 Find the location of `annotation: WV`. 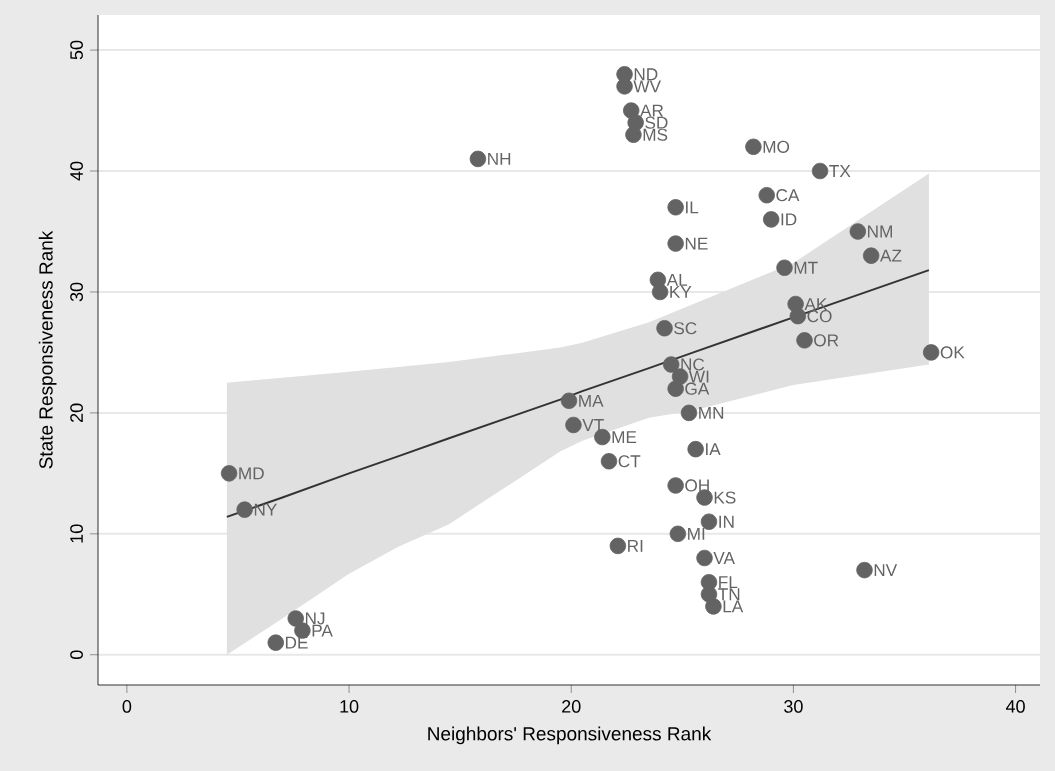

annotation: WV is located at coordinates (647, 86).